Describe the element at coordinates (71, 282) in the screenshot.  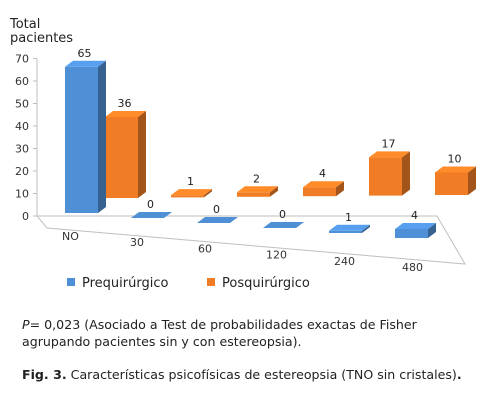
I see `legend-swatch-prequirurgico` at that location.